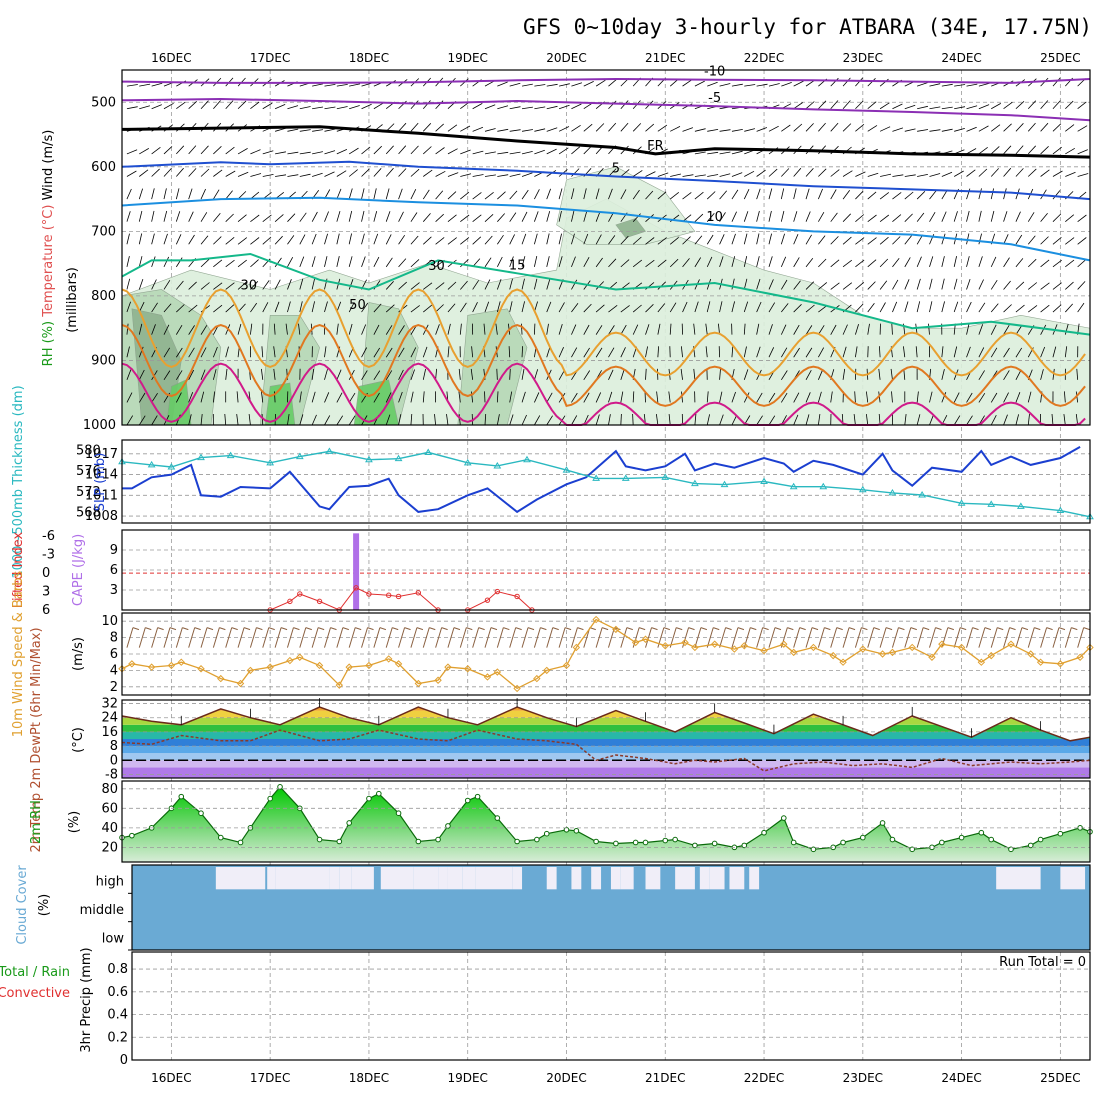 The width and height of the screenshot is (1100, 1100). Describe the element at coordinates (626, 205) in the screenshot. I see `rh-shading` at that location.